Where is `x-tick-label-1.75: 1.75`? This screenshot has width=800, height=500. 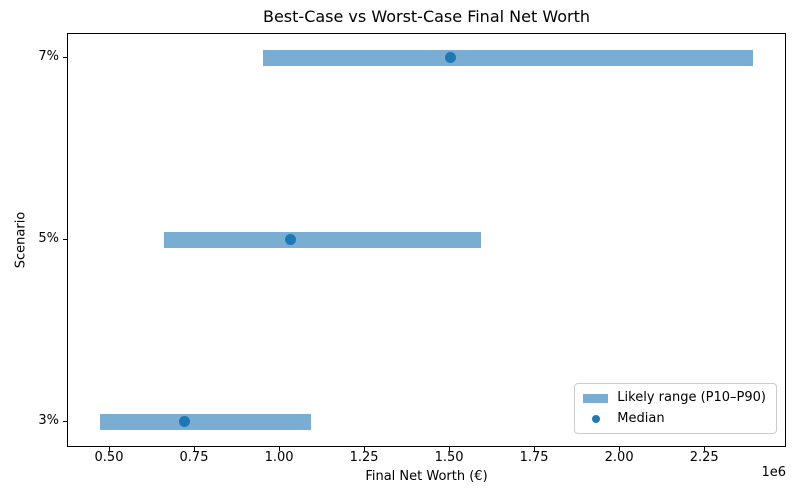 x-tick-label-1.75: 1.75 is located at coordinates (534, 457).